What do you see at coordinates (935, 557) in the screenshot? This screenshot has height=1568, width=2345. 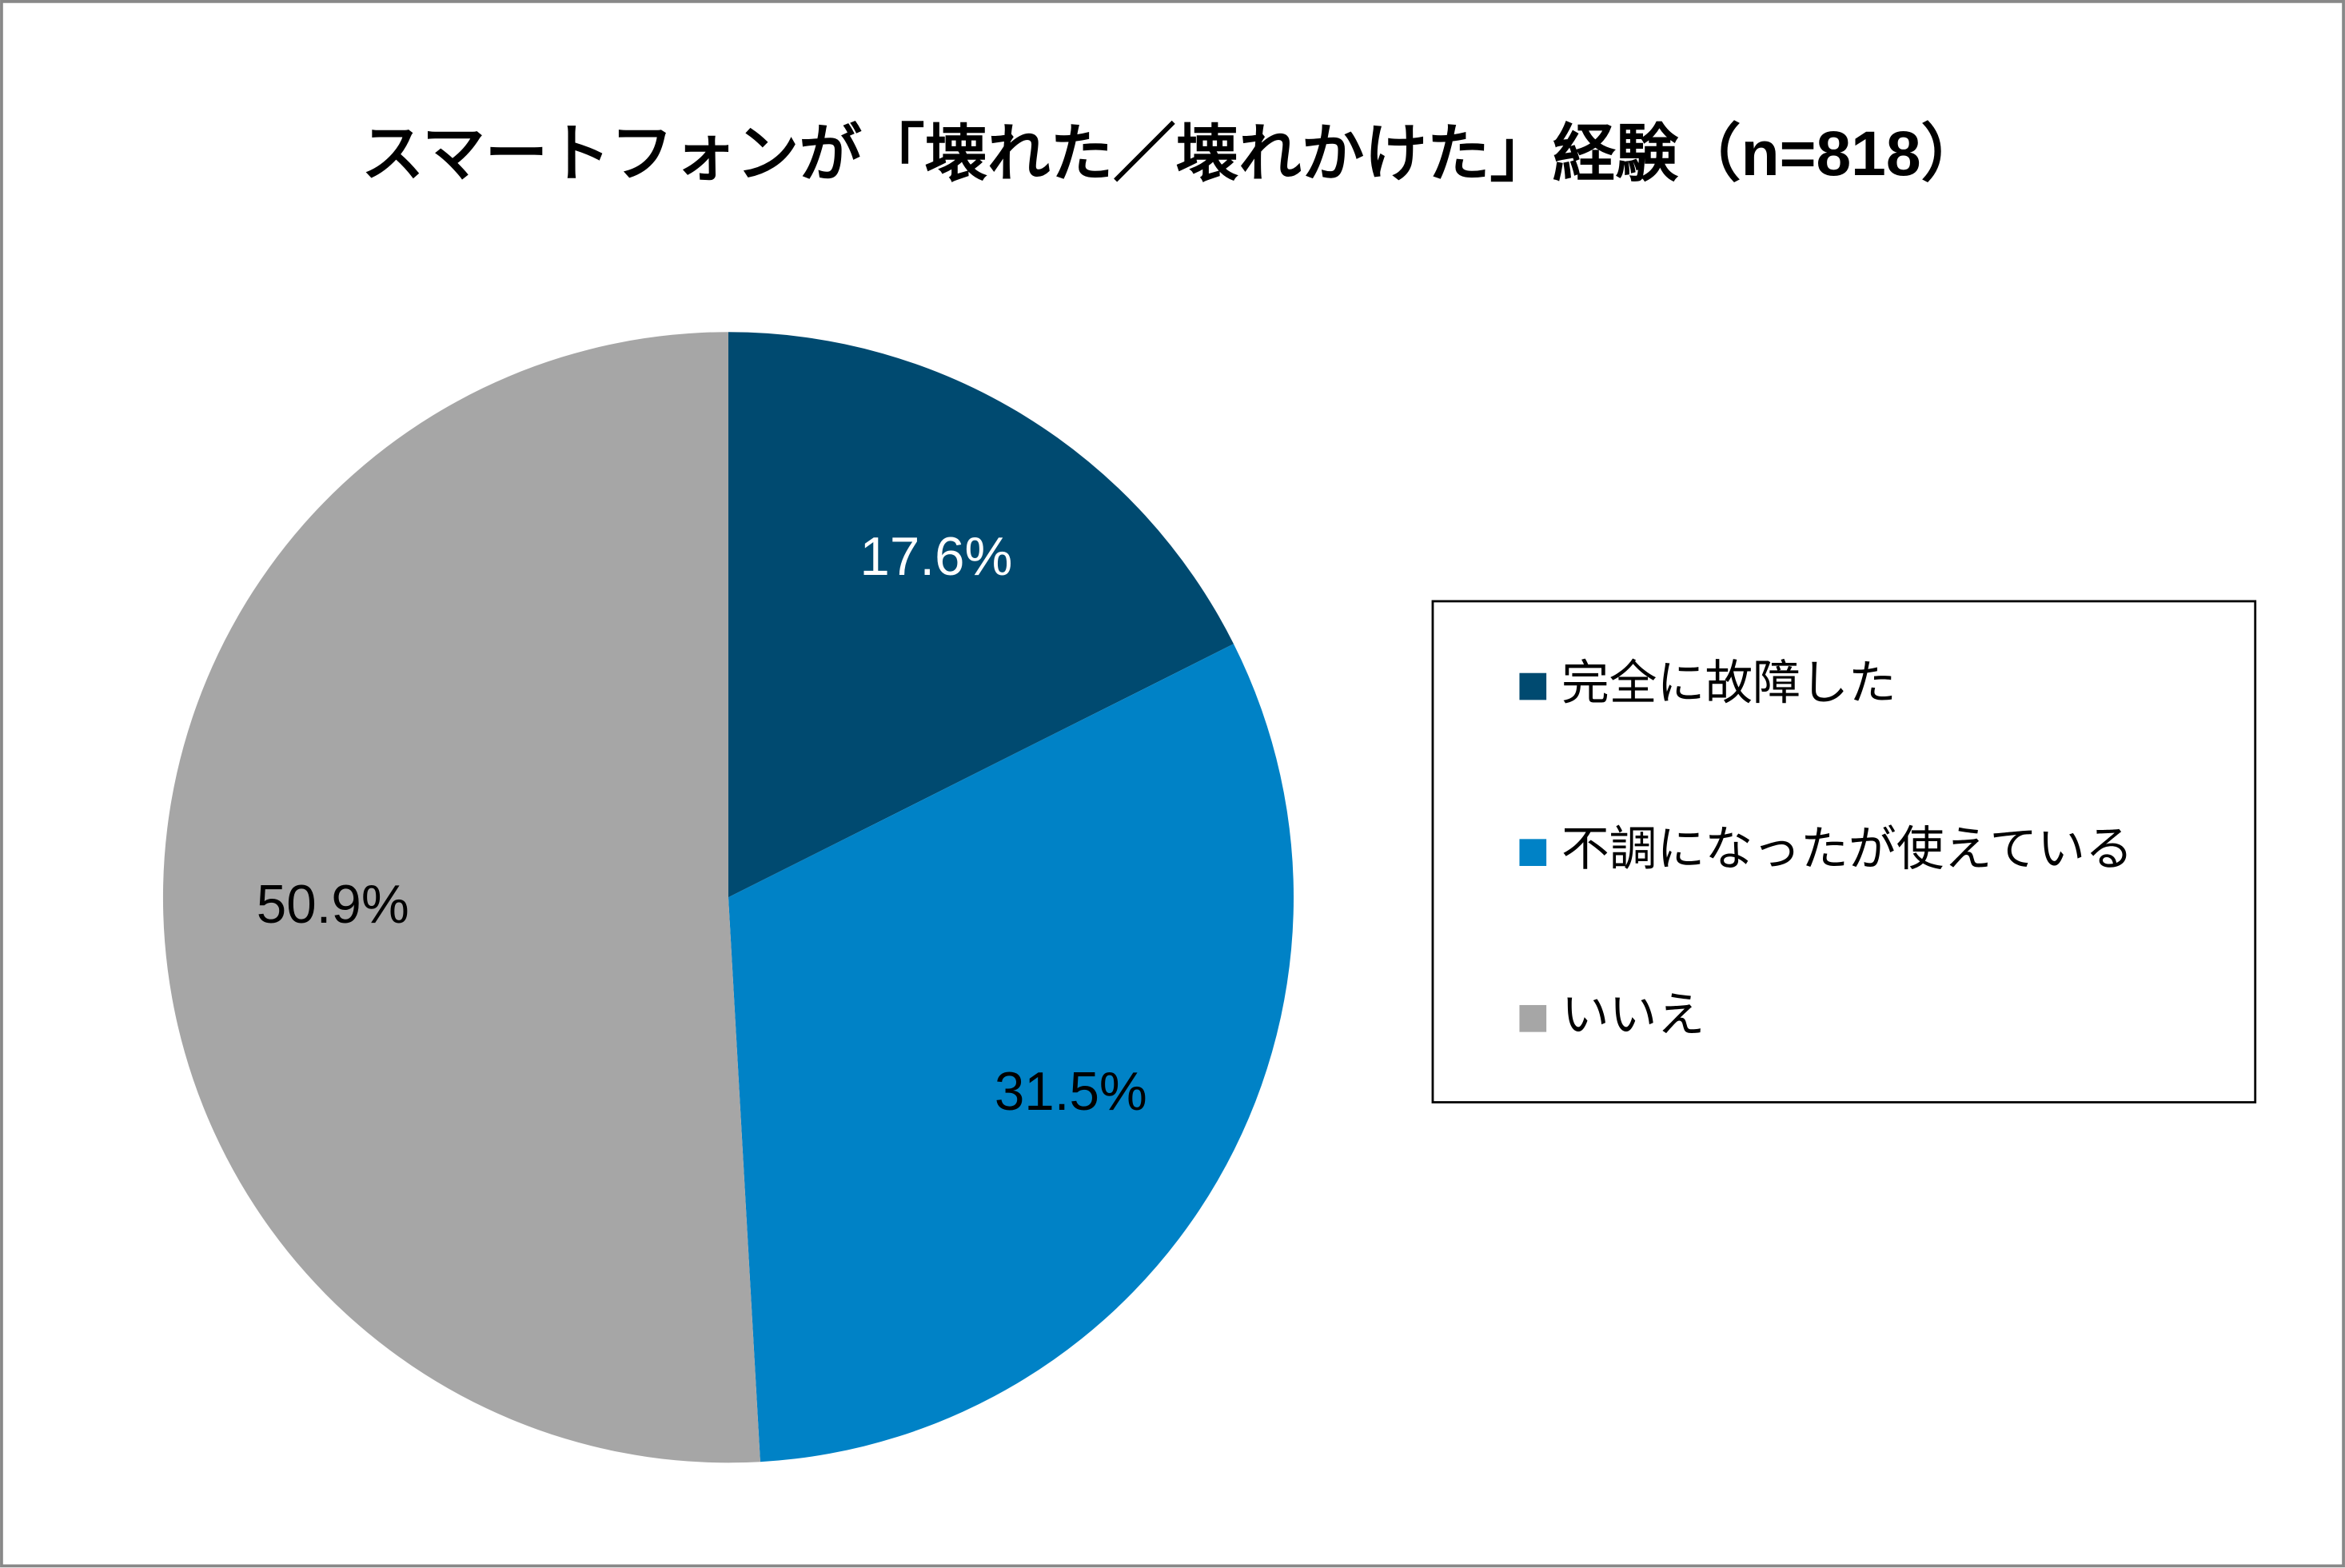 I see `data-label: 17.6%` at bounding box center [935, 557].